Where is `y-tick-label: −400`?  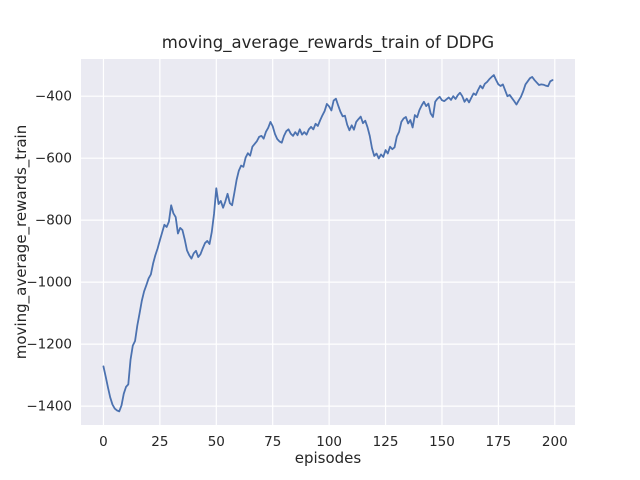
y-tick-label: −400 is located at coordinates (53, 97).